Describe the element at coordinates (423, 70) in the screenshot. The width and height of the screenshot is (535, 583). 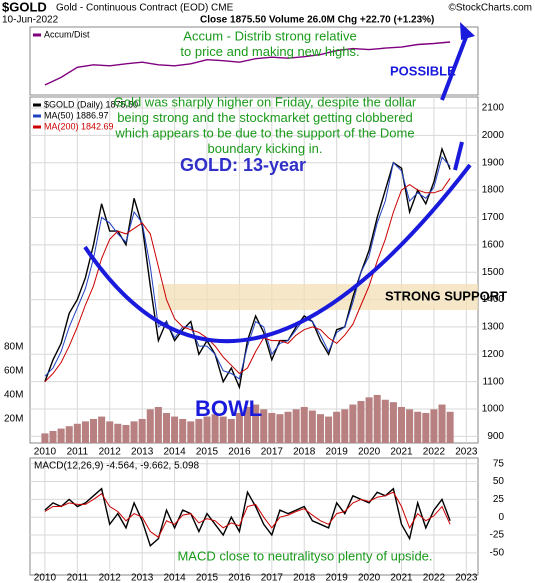
I see `annotation: POSSIBLE` at that location.